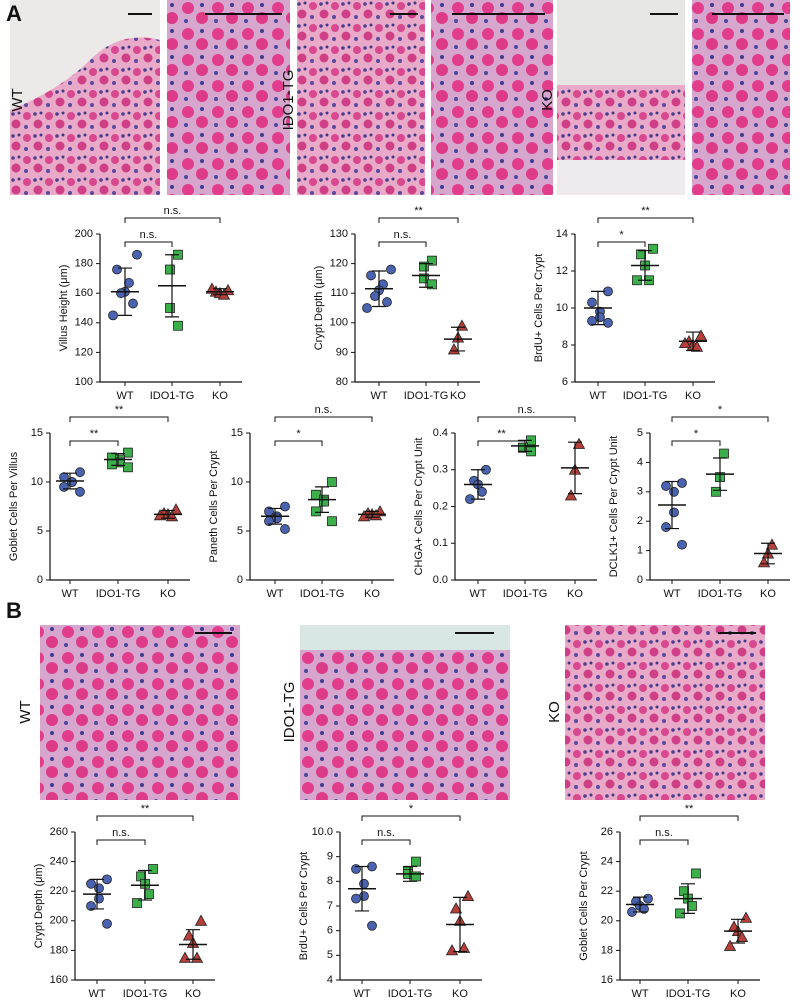 Image resolution: width=800 pixels, height=1008 pixels. Describe the element at coordinates (640, 462) in the screenshot. I see `y-tick-label: 4` at that location.